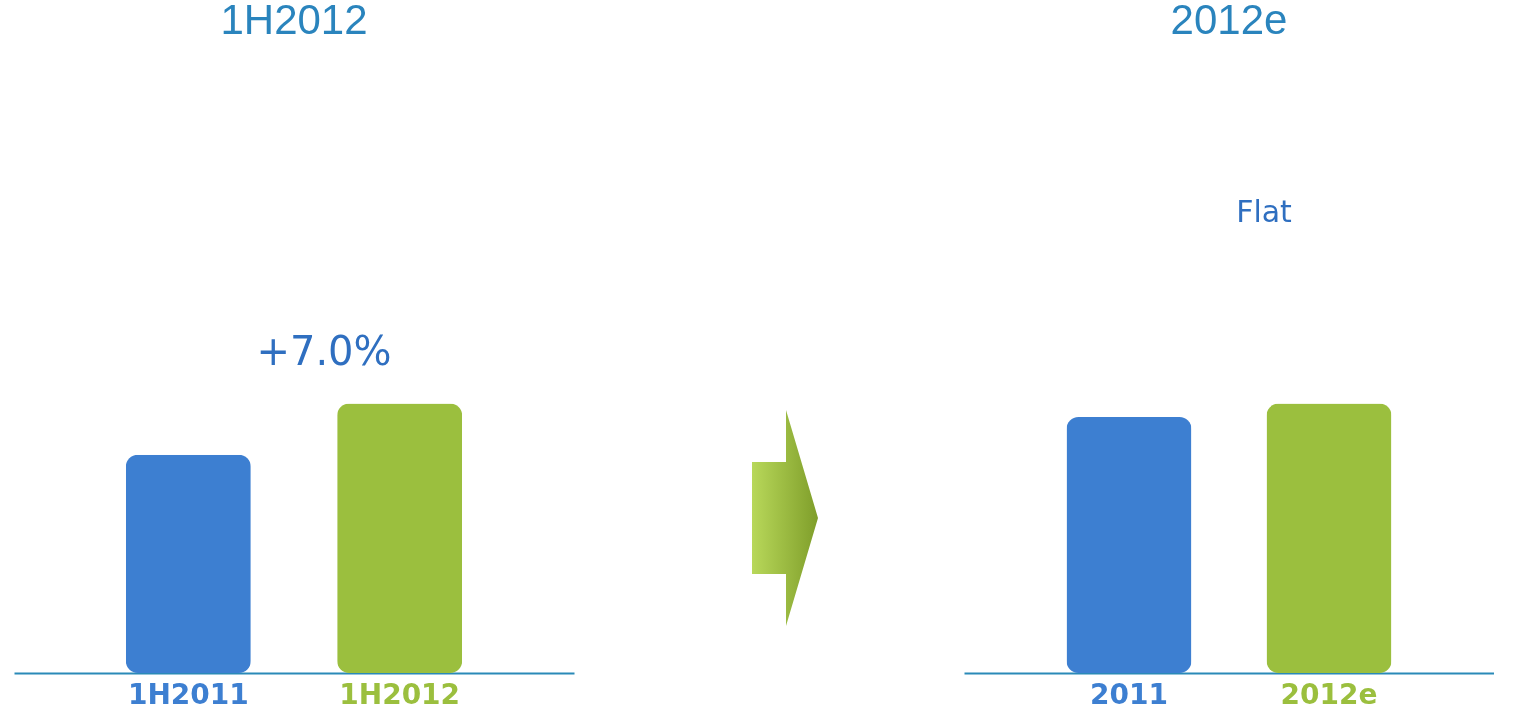 The height and width of the screenshot is (728, 1537). Describe the element at coordinates (1329, 694) in the screenshot. I see `x-tick-label: 2012e` at that location.